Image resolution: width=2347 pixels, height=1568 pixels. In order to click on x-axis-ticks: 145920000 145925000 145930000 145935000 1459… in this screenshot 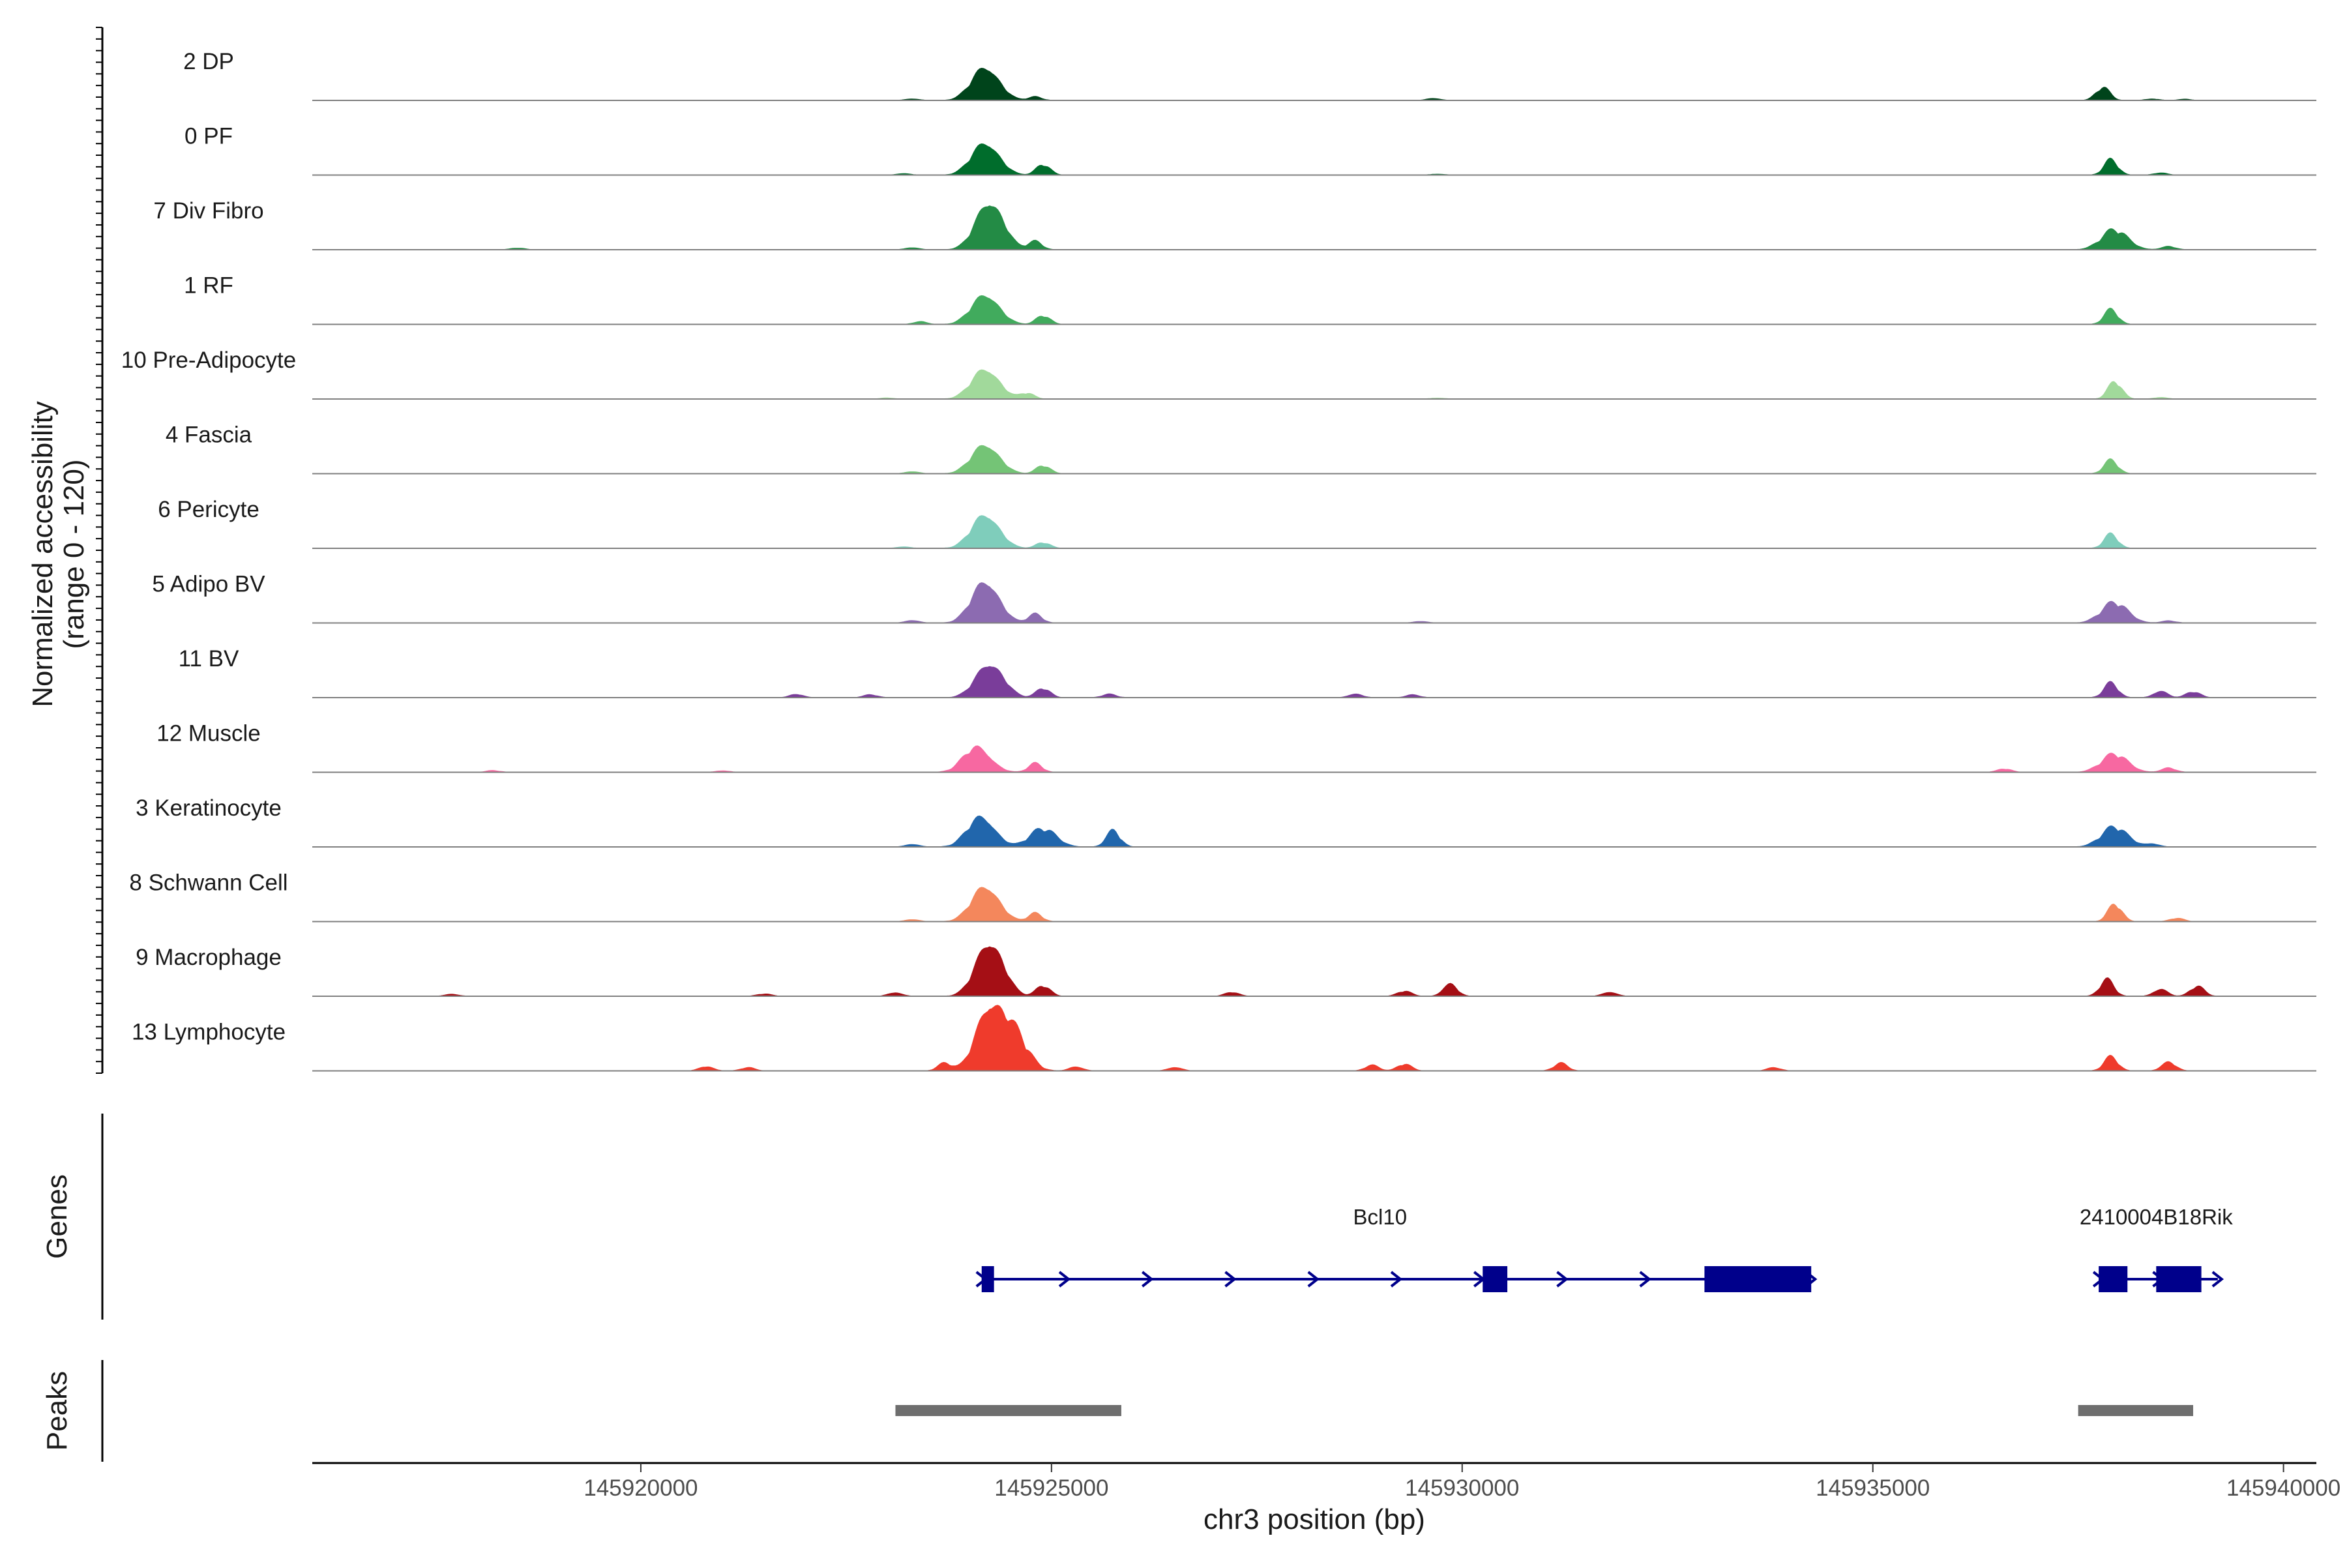, I will do `click(1461, 1482)`.